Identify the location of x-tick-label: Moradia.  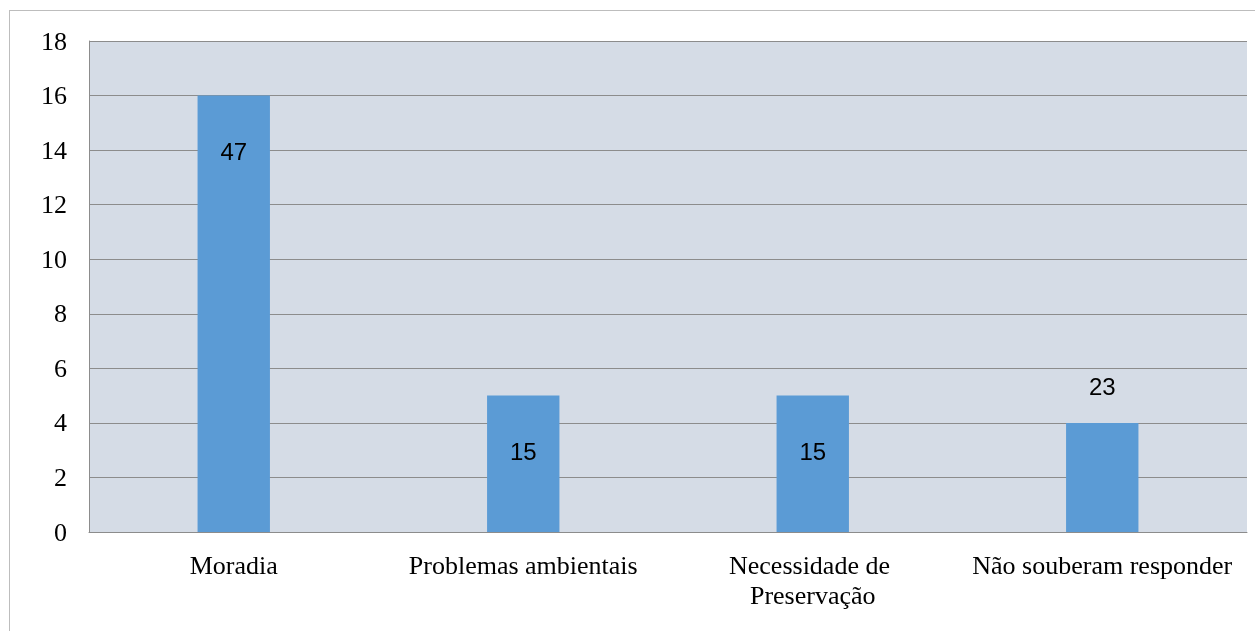
(234, 565).